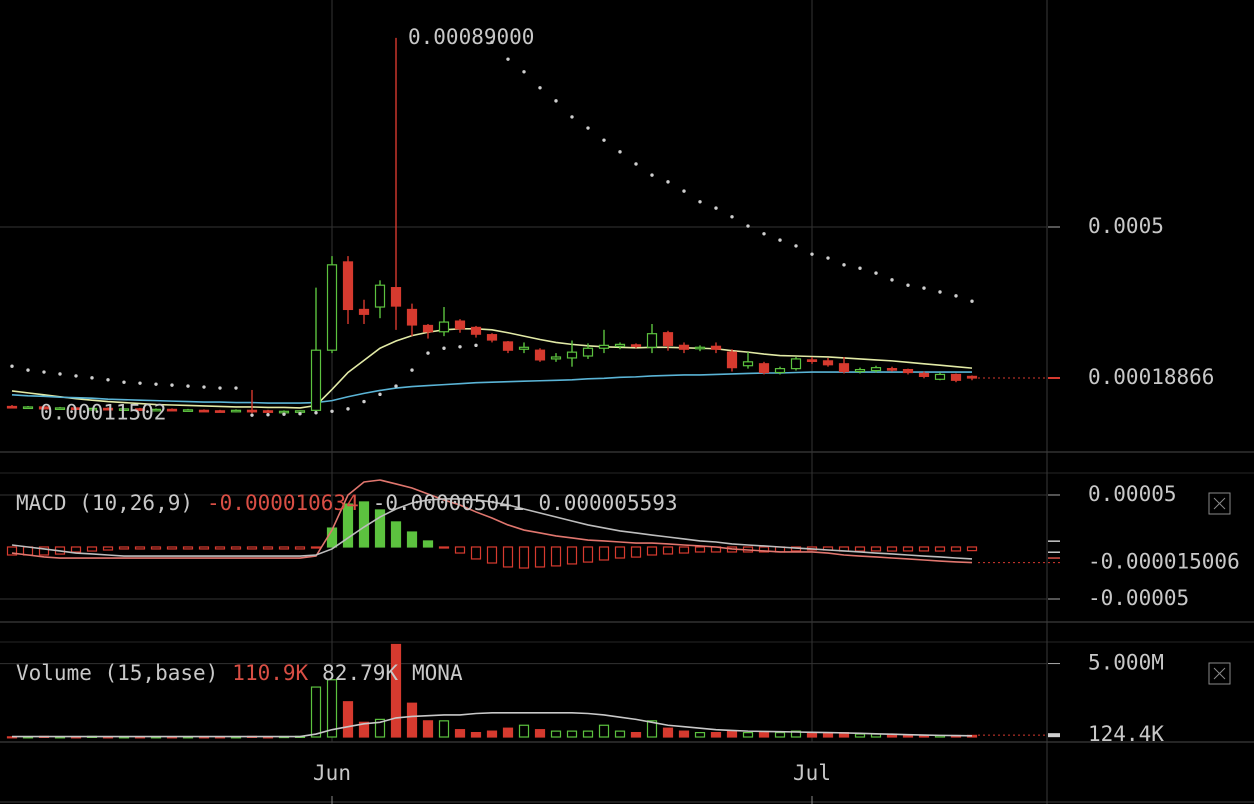  What do you see at coordinates (270, 673) in the screenshot?
I see `legend-value: 110.9K` at bounding box center [270, 673].